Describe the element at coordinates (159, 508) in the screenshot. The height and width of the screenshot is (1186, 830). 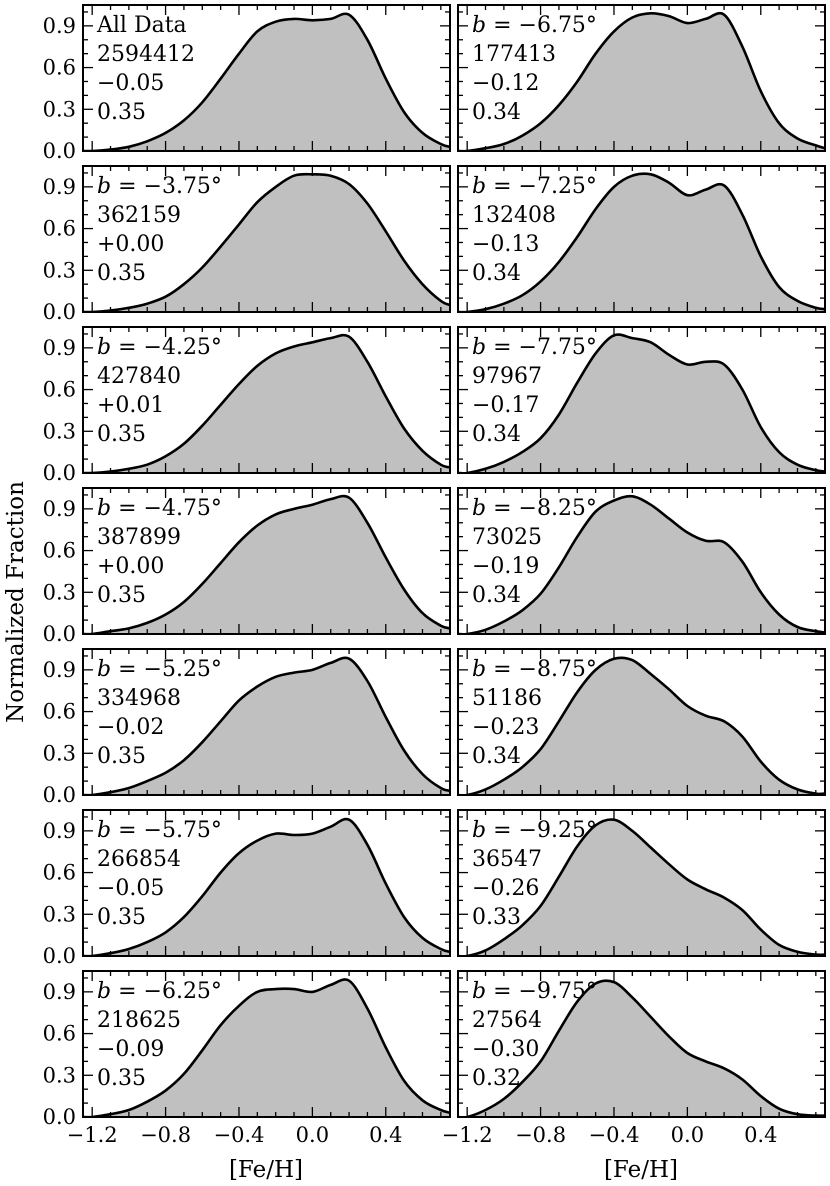
I see `panel-label: b = −4.75°` at that location.